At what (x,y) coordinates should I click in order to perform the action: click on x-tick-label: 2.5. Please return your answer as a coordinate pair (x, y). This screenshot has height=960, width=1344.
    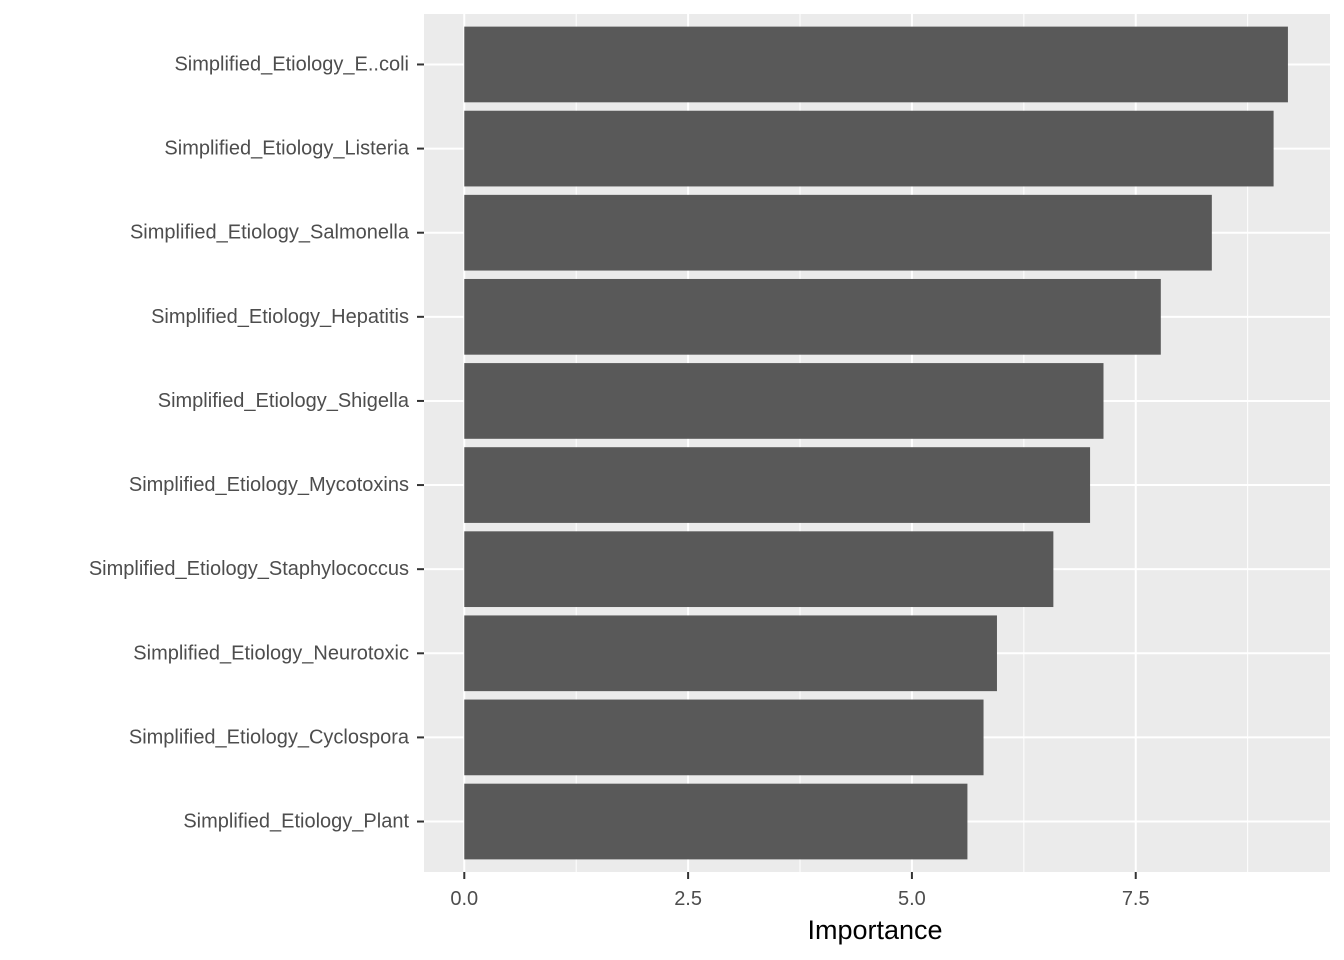
    Looking at the image, I should click on (688, 899).